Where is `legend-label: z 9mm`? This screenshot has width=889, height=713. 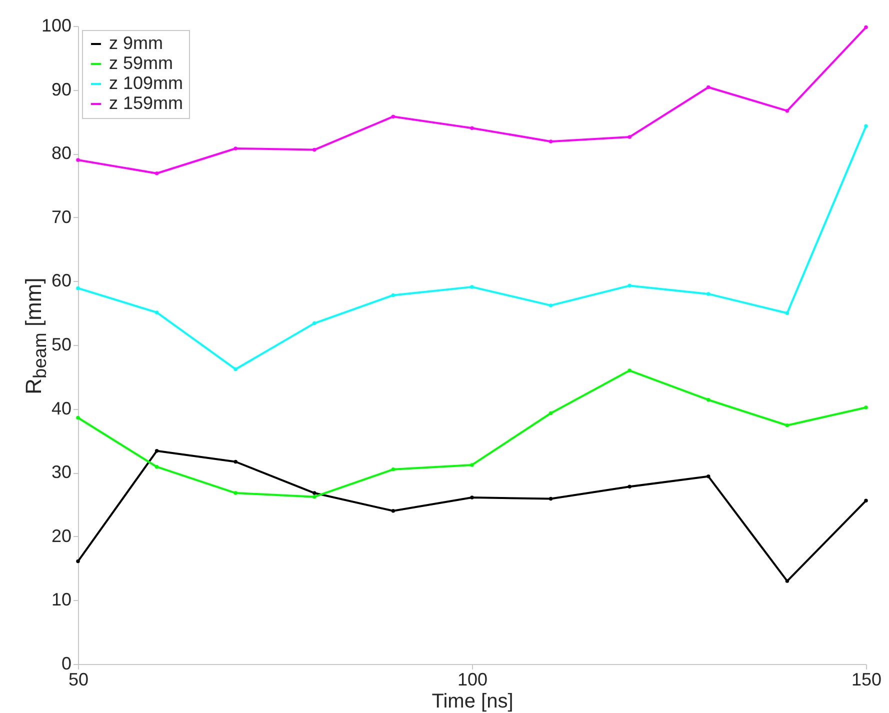
legend-label: z 9mm is located at coordinates (136, 43).